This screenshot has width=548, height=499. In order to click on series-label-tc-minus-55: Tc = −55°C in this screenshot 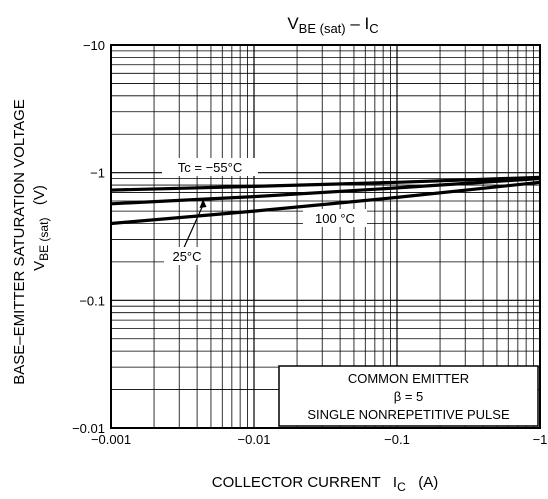, I will do `click(210, 167)`.